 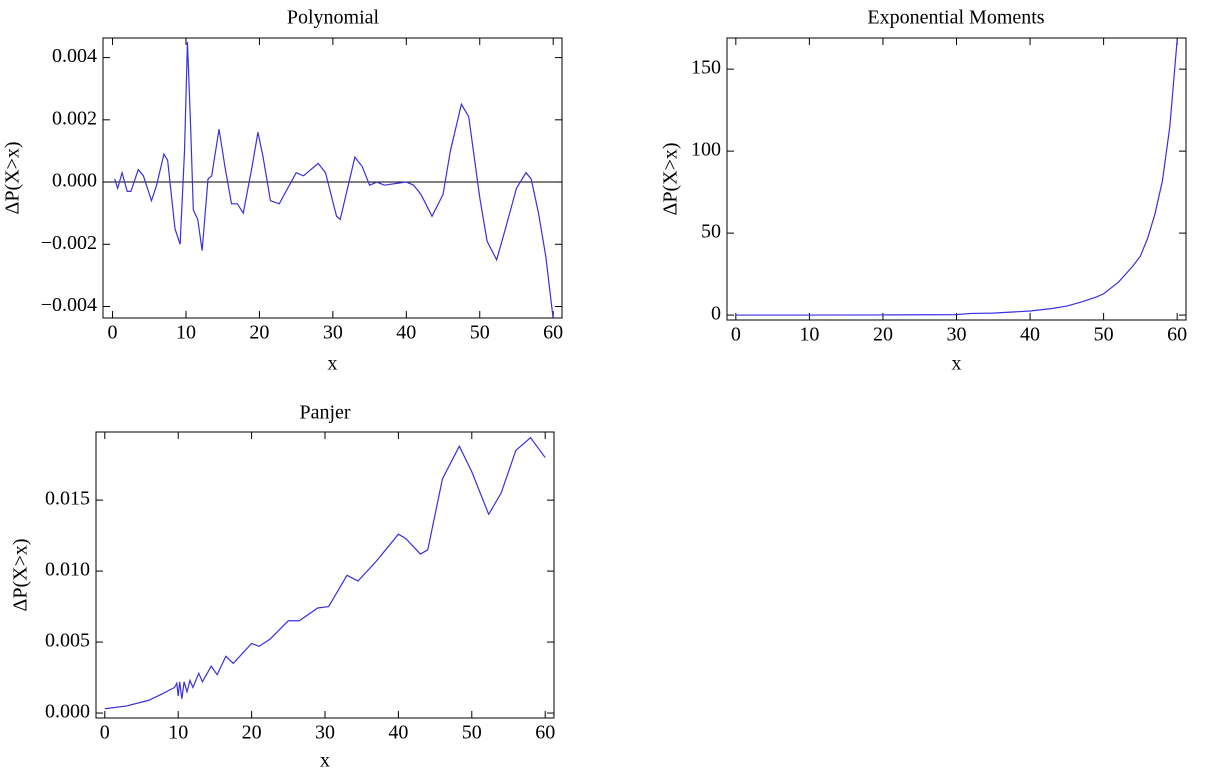 I want to click on y-tick-label: 150, so click(x=706, y=68).